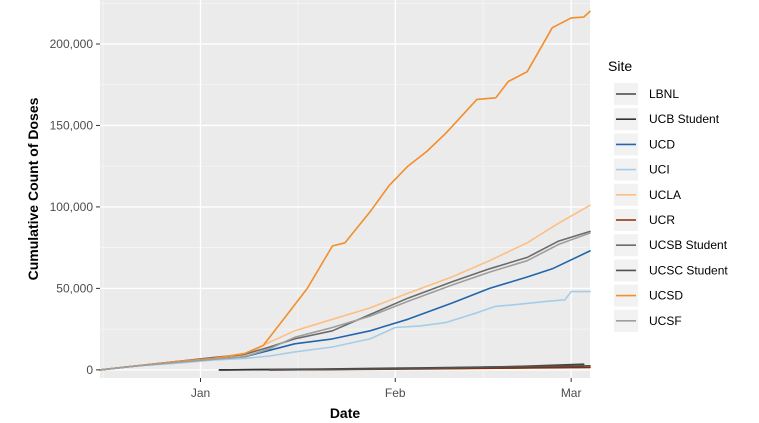  What do you see at coordinates (74, 288) in the screenshot?
I see `y-tick-label: 50,000` at bounding box center [74, 288].